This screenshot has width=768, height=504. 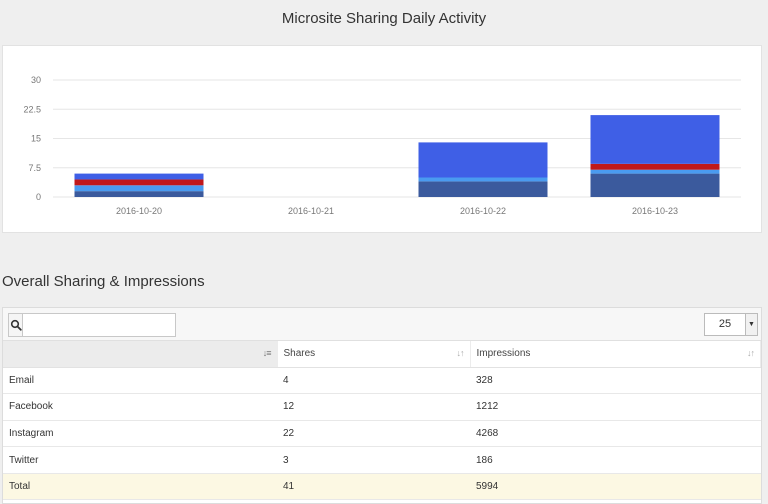 What do you see at coordinates (140, 354) in the screenshot?
I see `column-header-channel: ↓≡` at bounding box center [140, 354].